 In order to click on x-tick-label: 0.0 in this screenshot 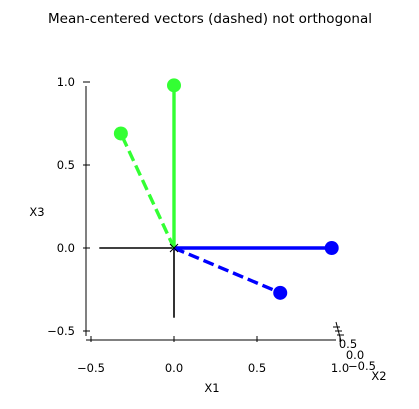, I will do `click(174, 368)`.